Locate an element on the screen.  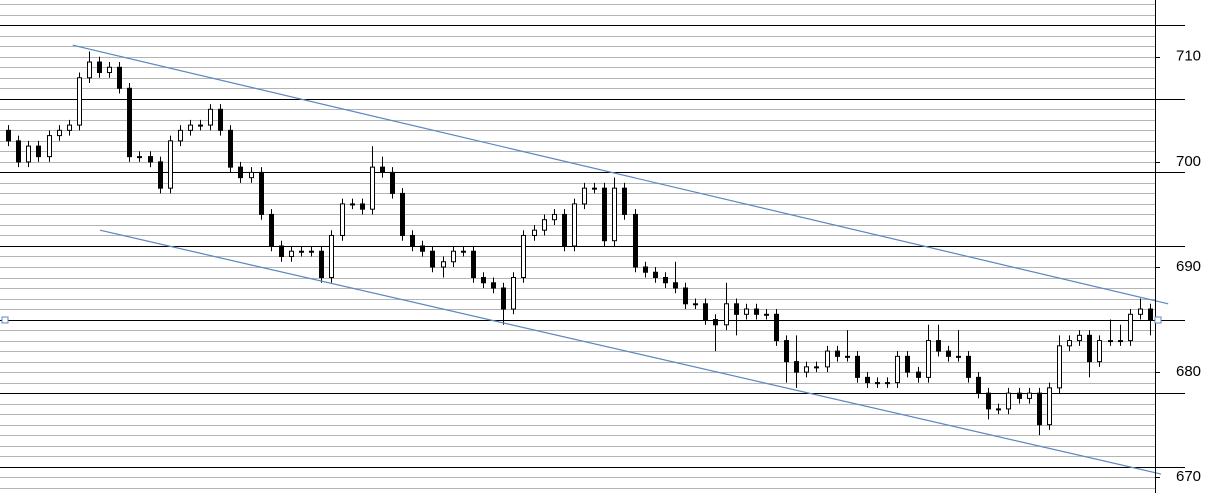
y-tick-label: 670 is located at coordinates (1188, 476).